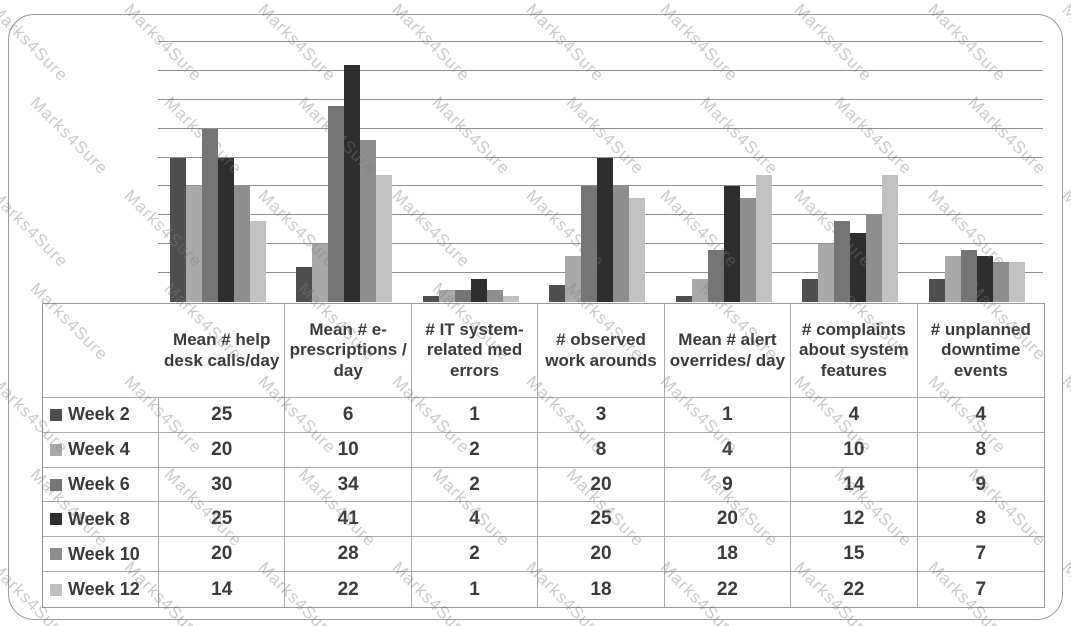 This screenshot has width=1071, height=626. Describe the element at coordinates (728, 555) in the screenshot. I see `value-cell: 18` at that location.